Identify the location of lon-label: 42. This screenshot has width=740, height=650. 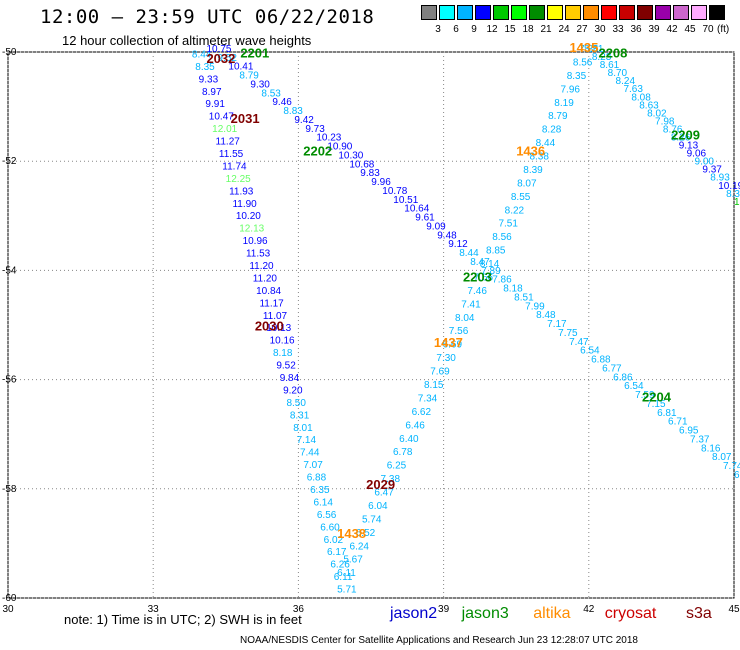
(589, 609).